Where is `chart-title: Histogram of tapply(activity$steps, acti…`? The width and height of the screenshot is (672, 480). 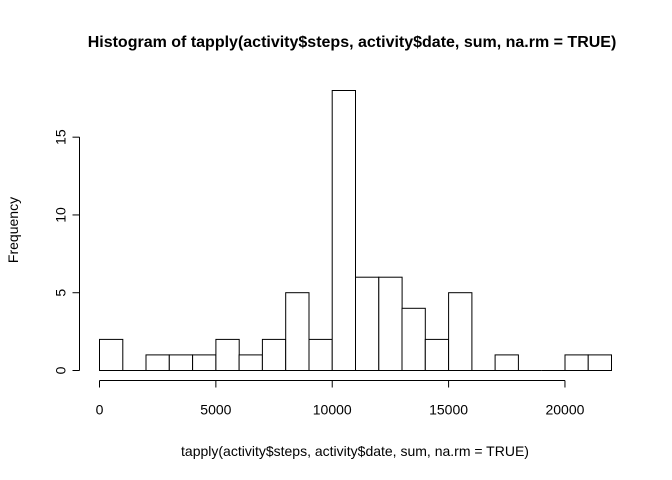
chart-title: Histogram of tapply(activity$steps, acti… is located at coordinates (352, 42).